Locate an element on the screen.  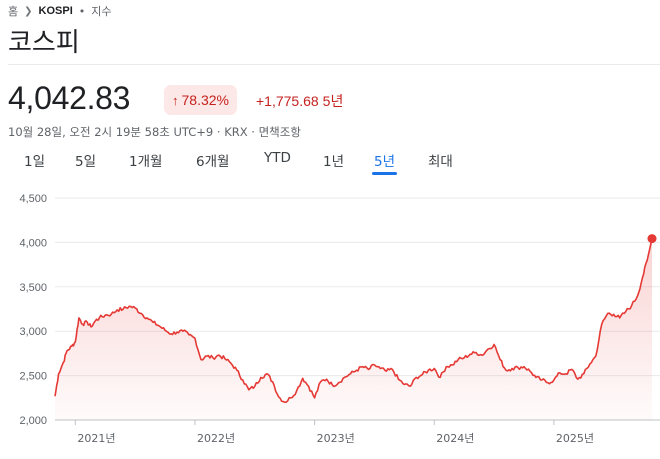
x-tick-label: 2024년 is located at coordinates (455, 438).